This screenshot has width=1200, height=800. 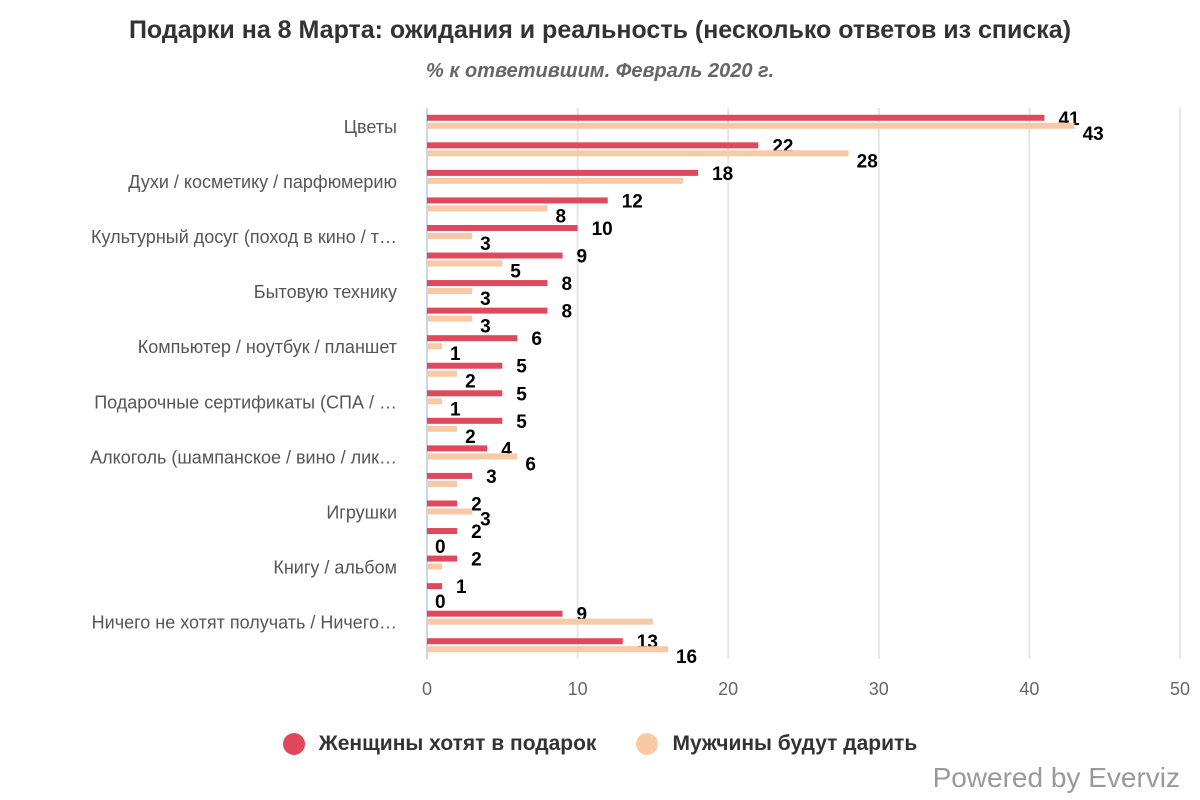 What do you see at coordinates (1180, 689) in the screenshot?
I see `x-tick-label: 50` at bounding box center [1180, 689].